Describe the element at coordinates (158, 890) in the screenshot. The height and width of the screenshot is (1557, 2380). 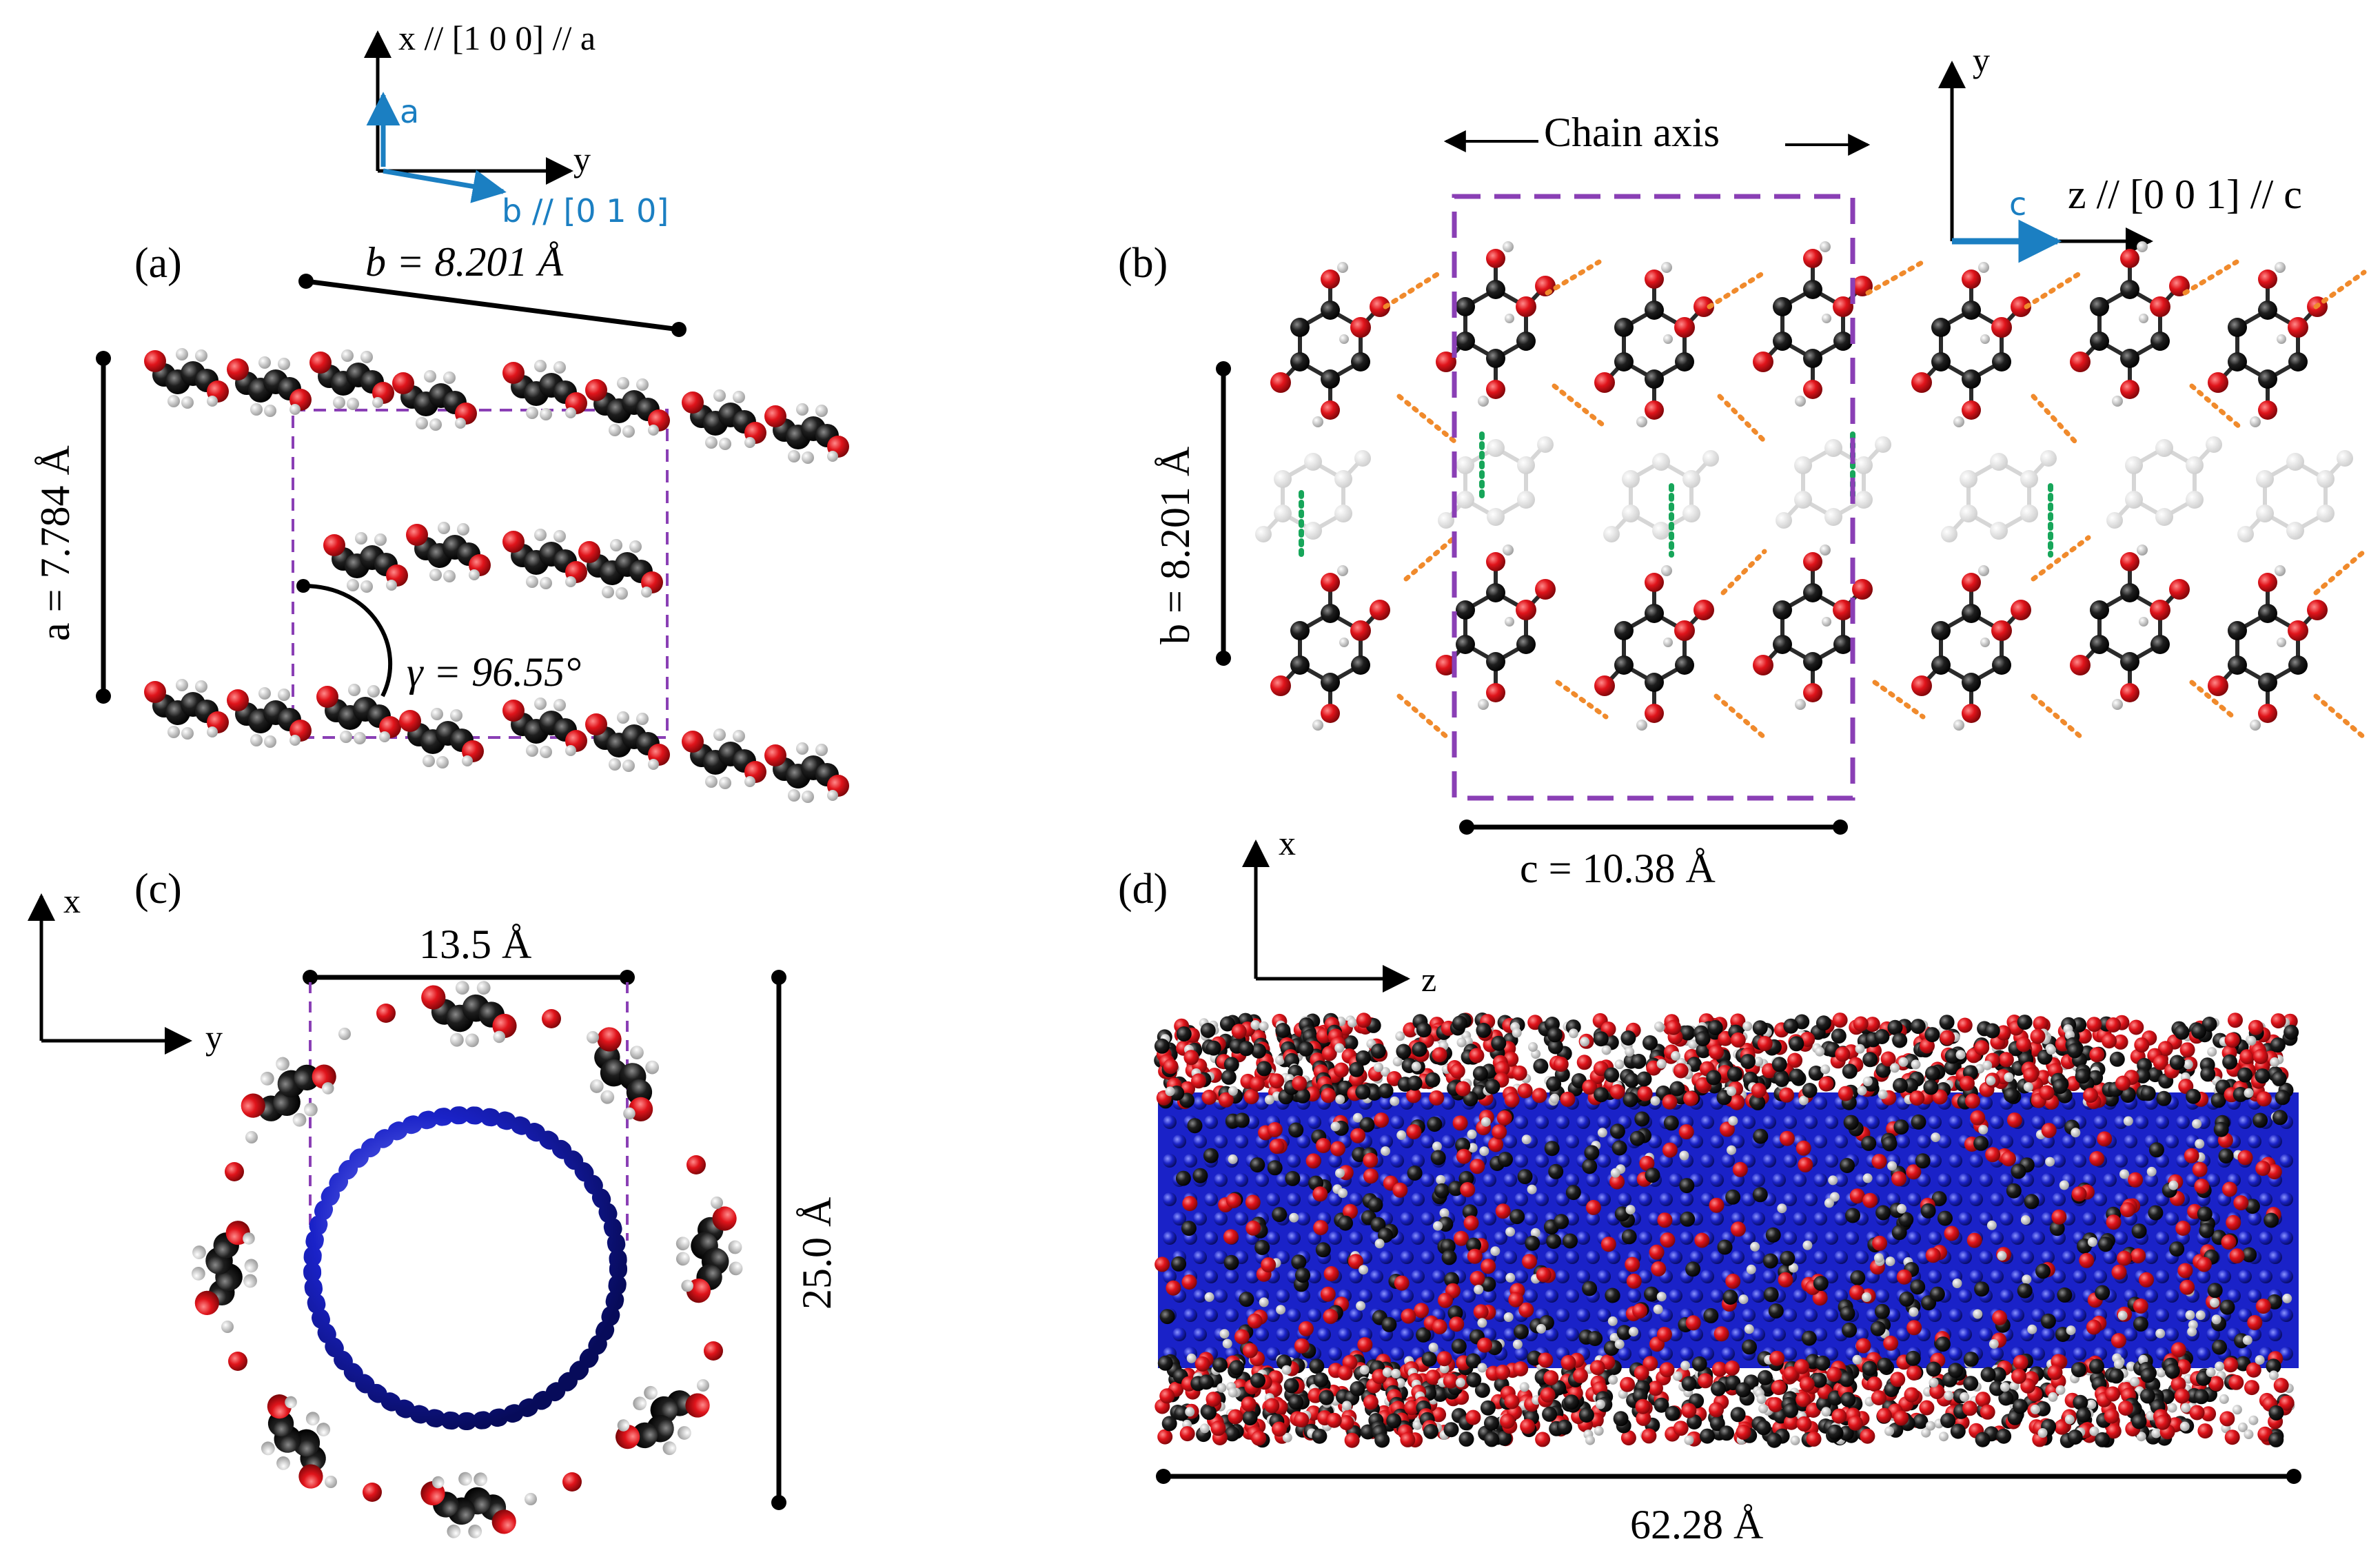
I see `panel-label-c: (c)` at that location.